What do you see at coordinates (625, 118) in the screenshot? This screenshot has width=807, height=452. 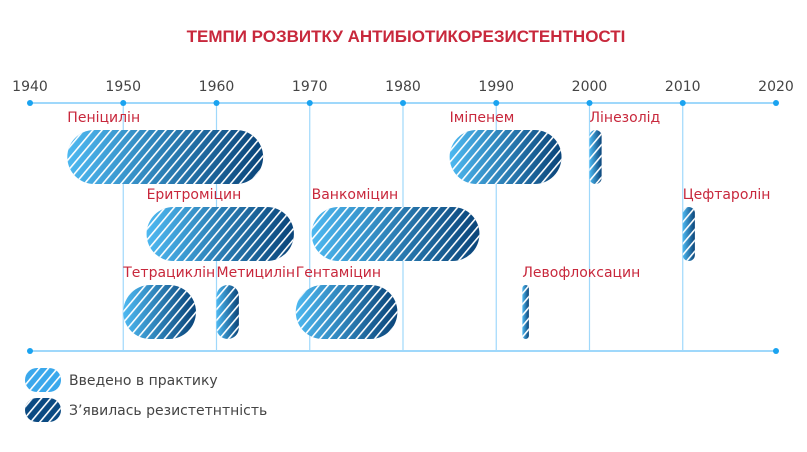 I see `bar-label: Лінезолід` at bounding box center [625, 118].